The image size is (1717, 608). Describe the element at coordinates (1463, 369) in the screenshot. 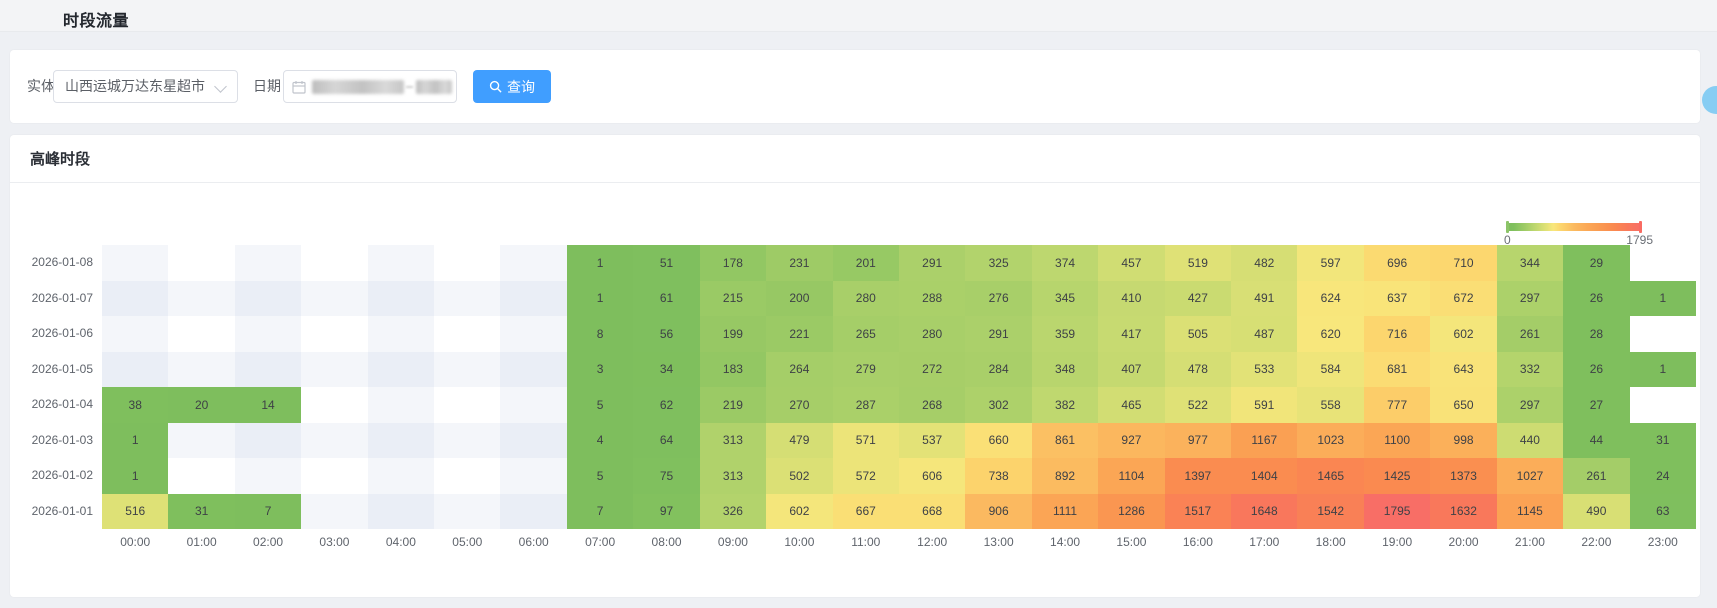

I see `heatmap-cell: 643` at that location.